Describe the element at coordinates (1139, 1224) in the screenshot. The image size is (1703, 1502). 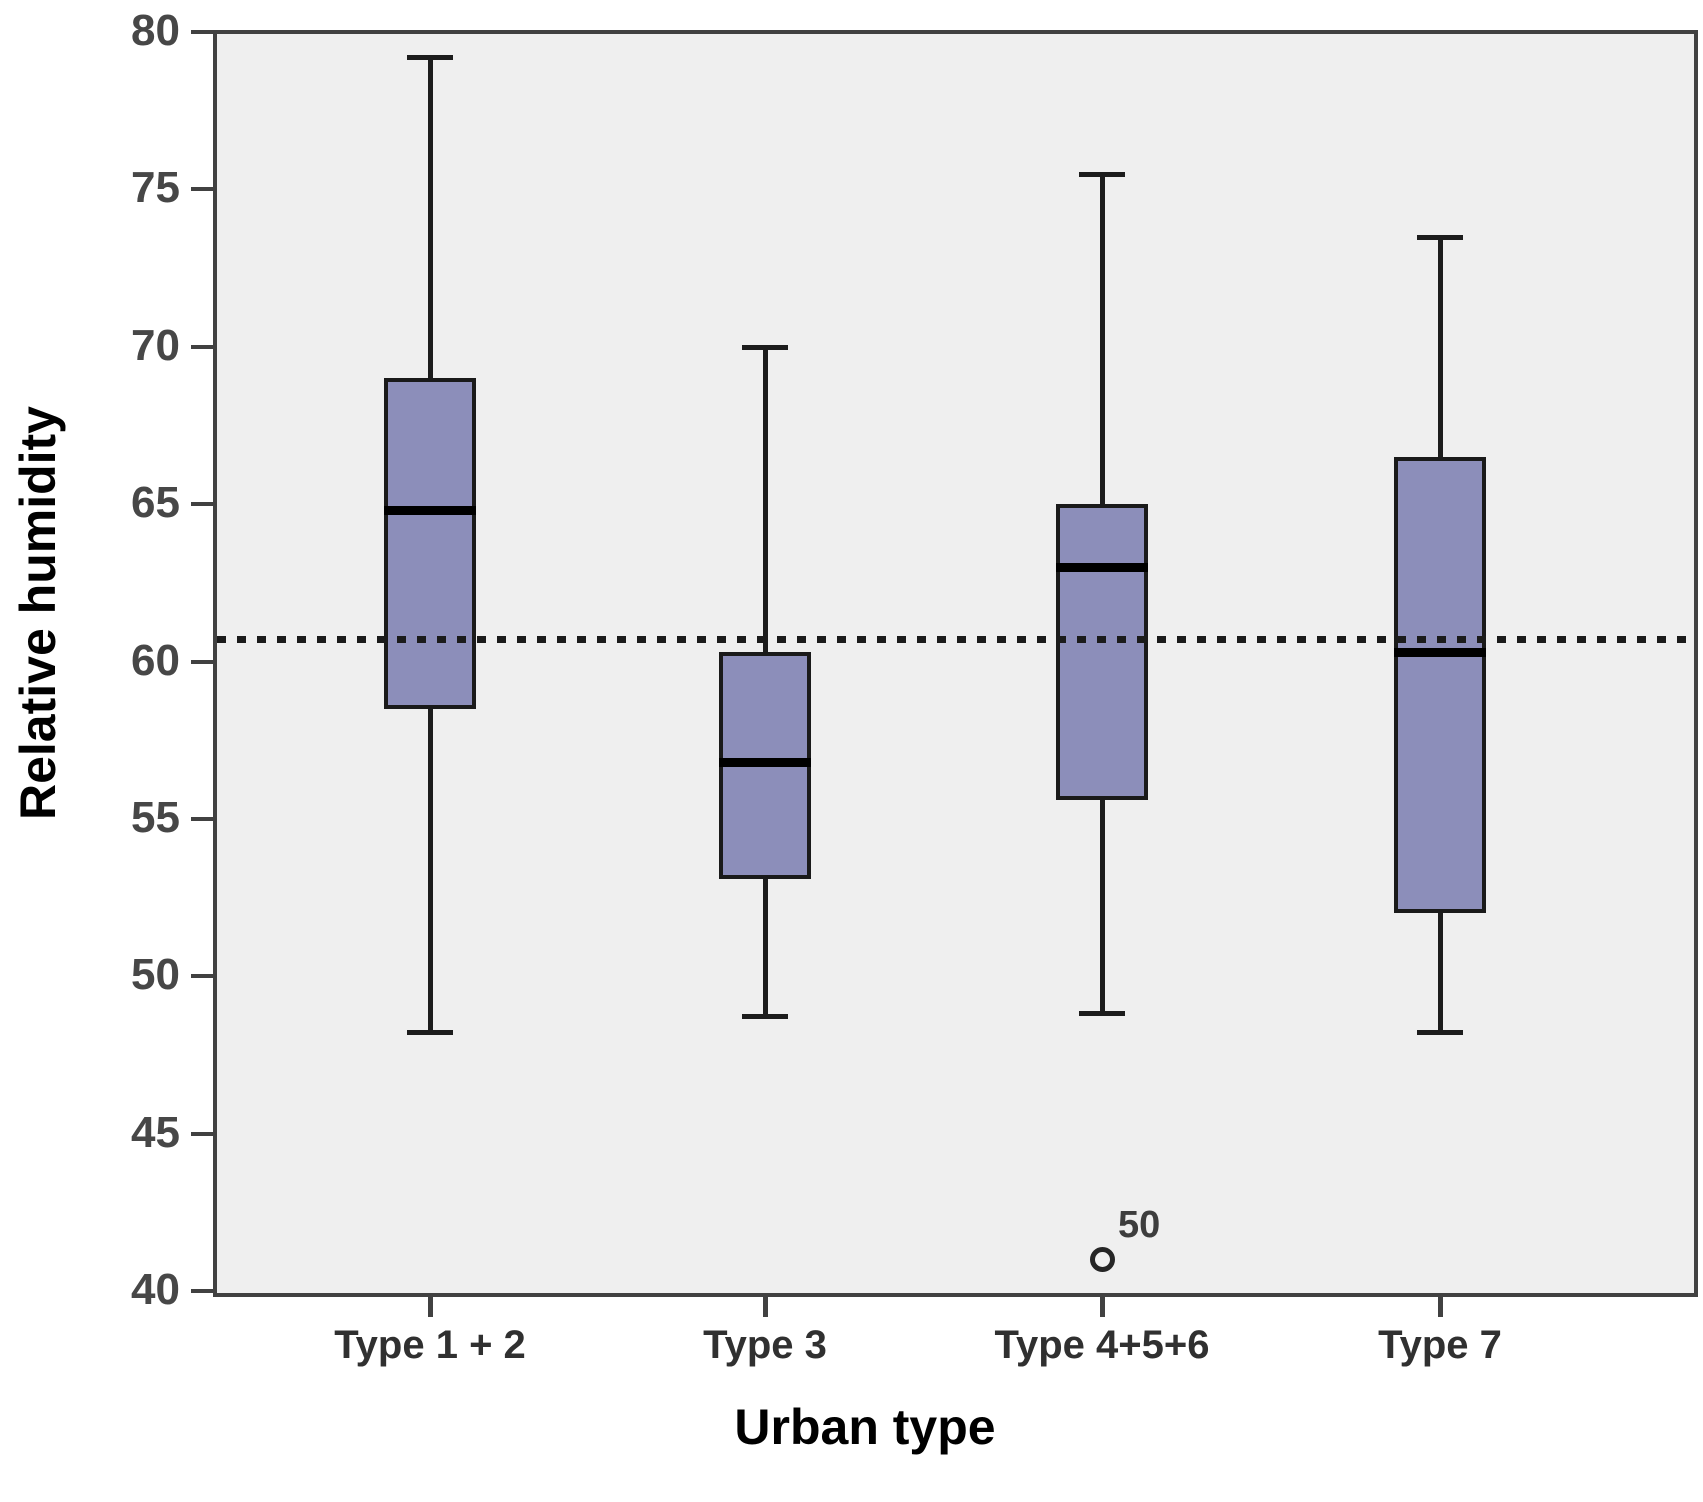
I see `outlier-label: 50` at that location.